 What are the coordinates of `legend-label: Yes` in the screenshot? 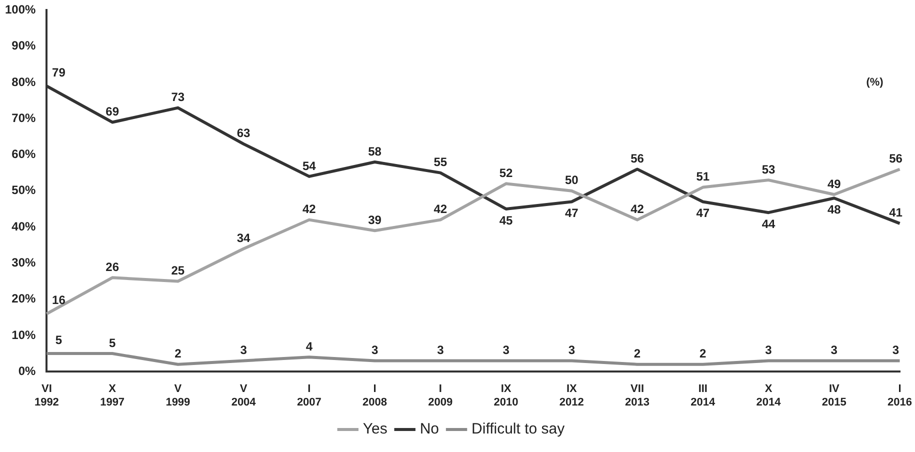 It's located at (375, 429).